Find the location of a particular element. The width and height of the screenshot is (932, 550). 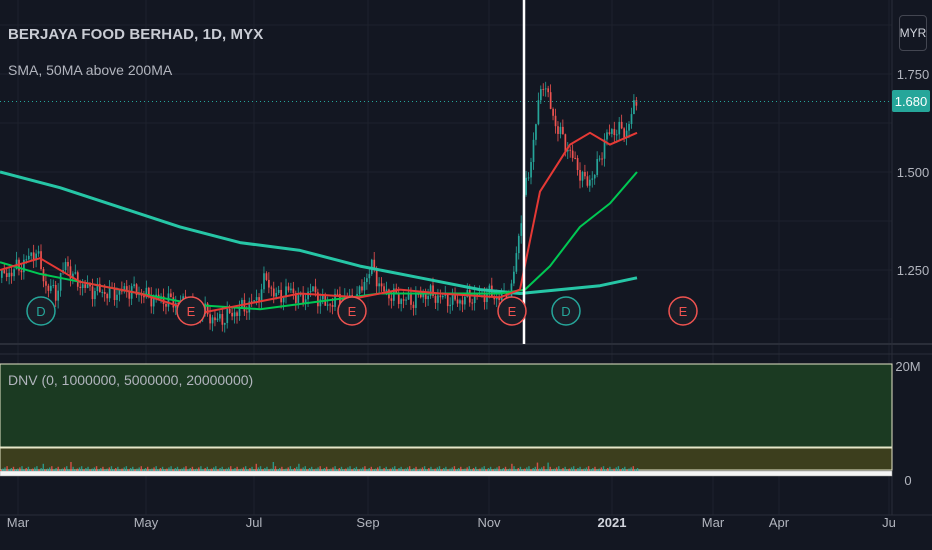

zone-white is located at coordinates (446, 473).